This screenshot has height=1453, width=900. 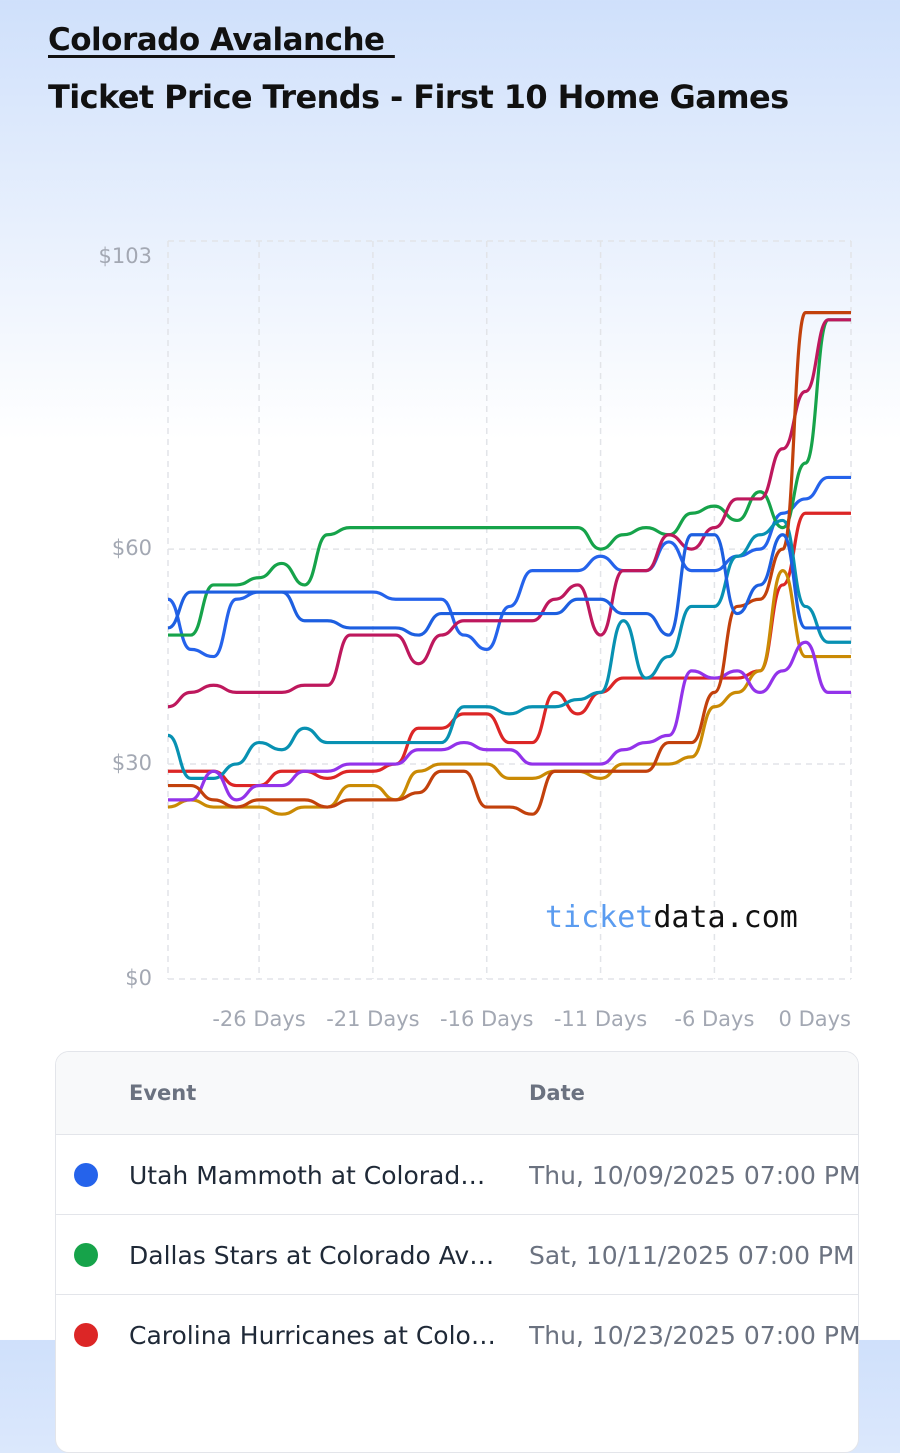 What do you see at coordinates (694, 1175) in the screenshot?
I see `event-date: Thu, 10/09/2025 07:00 PM` at bounding box center [694, 1175].